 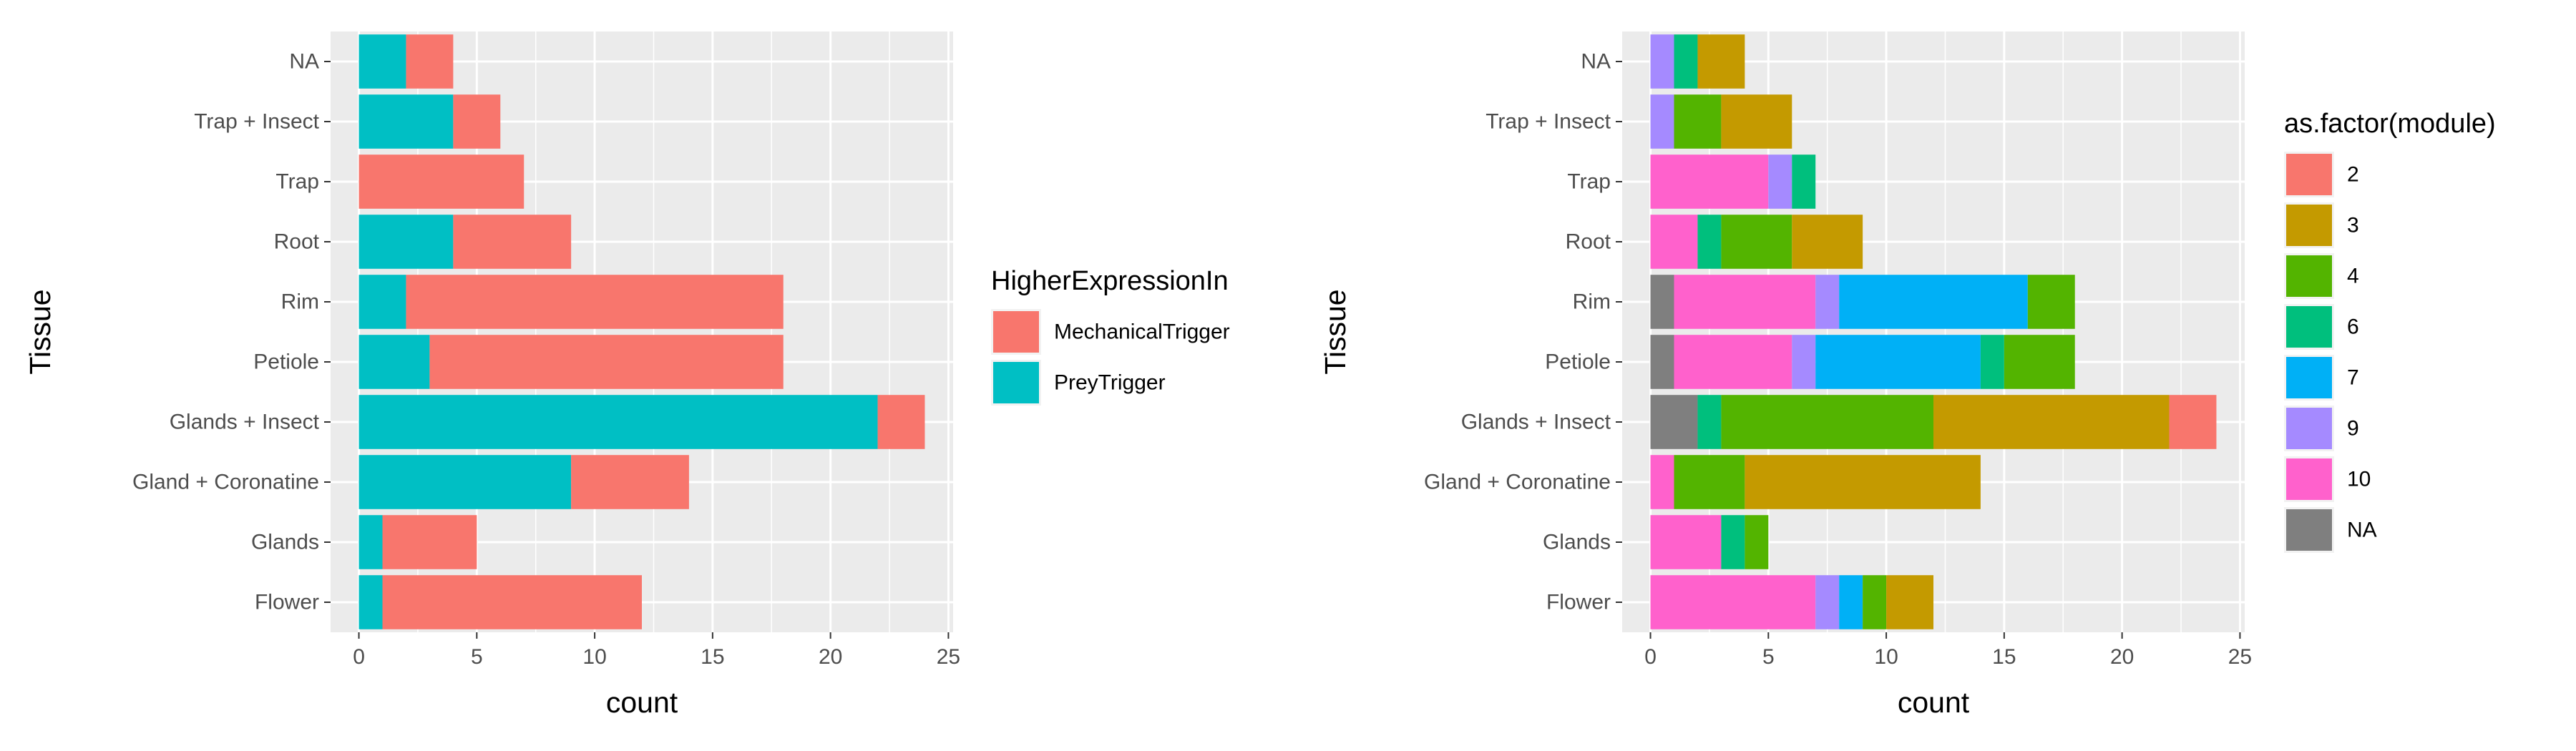 What do you see at coordinates (287, 602) in the screenshot?
I see `y-tick-label: Flower` at bounding box center [287, 602].